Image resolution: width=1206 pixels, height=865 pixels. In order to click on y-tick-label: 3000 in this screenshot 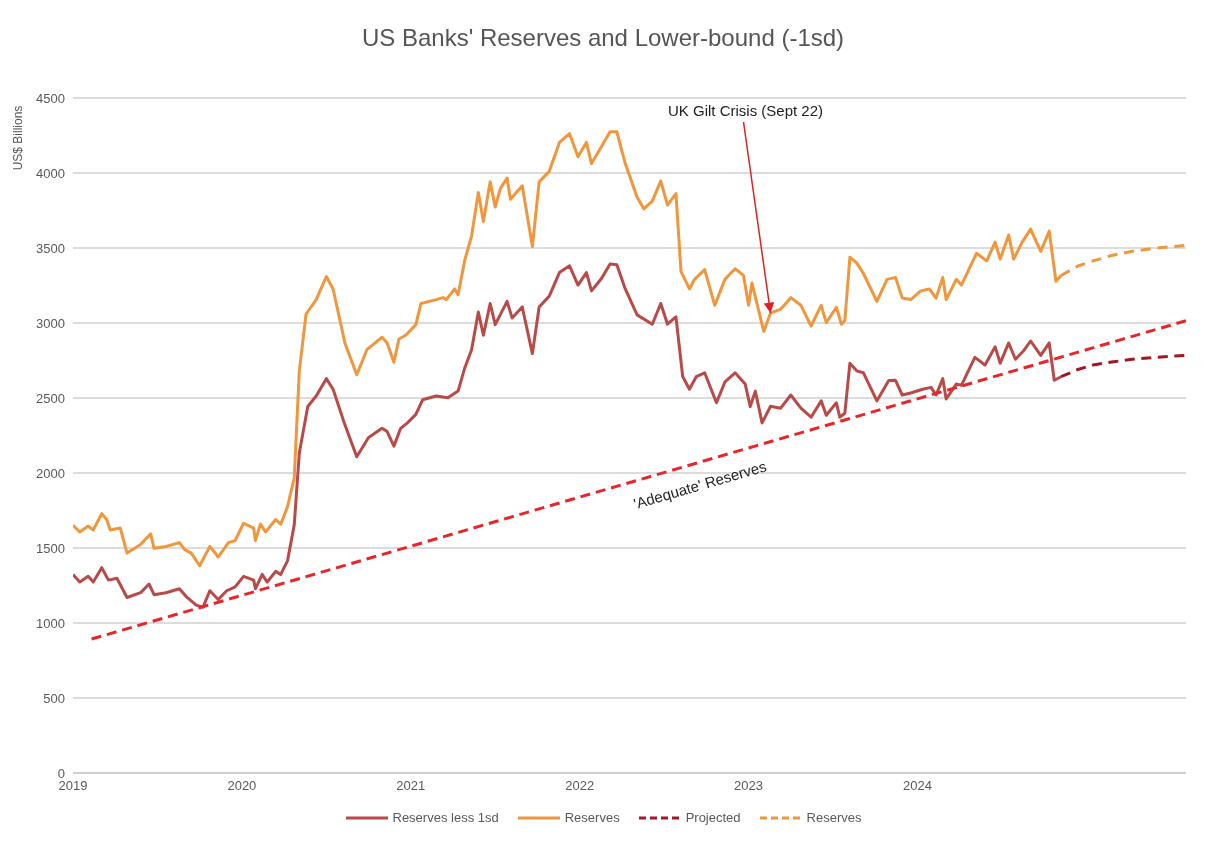, I will do `click(50, 323)`.